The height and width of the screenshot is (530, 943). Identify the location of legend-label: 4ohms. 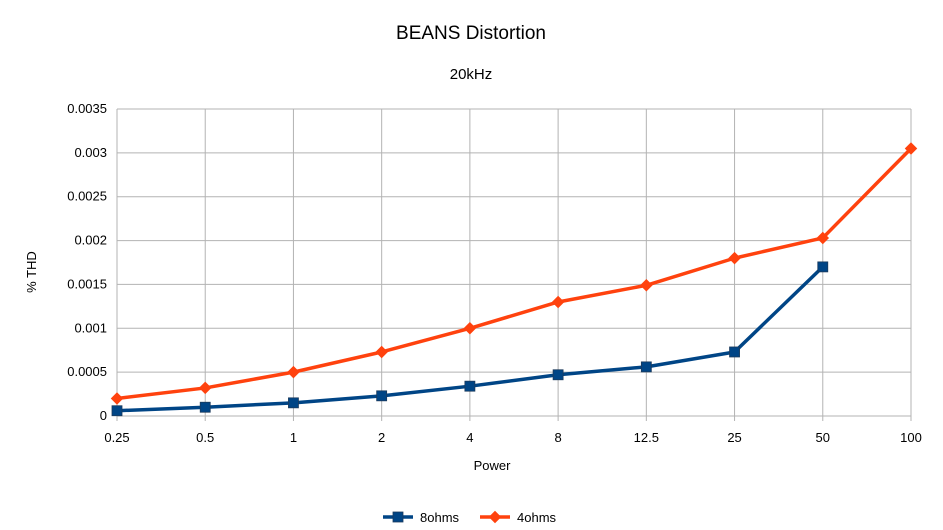
(537, 517).